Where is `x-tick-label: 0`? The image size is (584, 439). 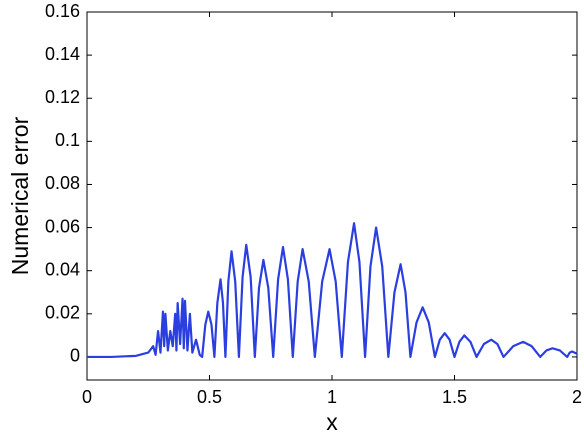
x-tick-label: 0 is located at coordinates (87, 397).